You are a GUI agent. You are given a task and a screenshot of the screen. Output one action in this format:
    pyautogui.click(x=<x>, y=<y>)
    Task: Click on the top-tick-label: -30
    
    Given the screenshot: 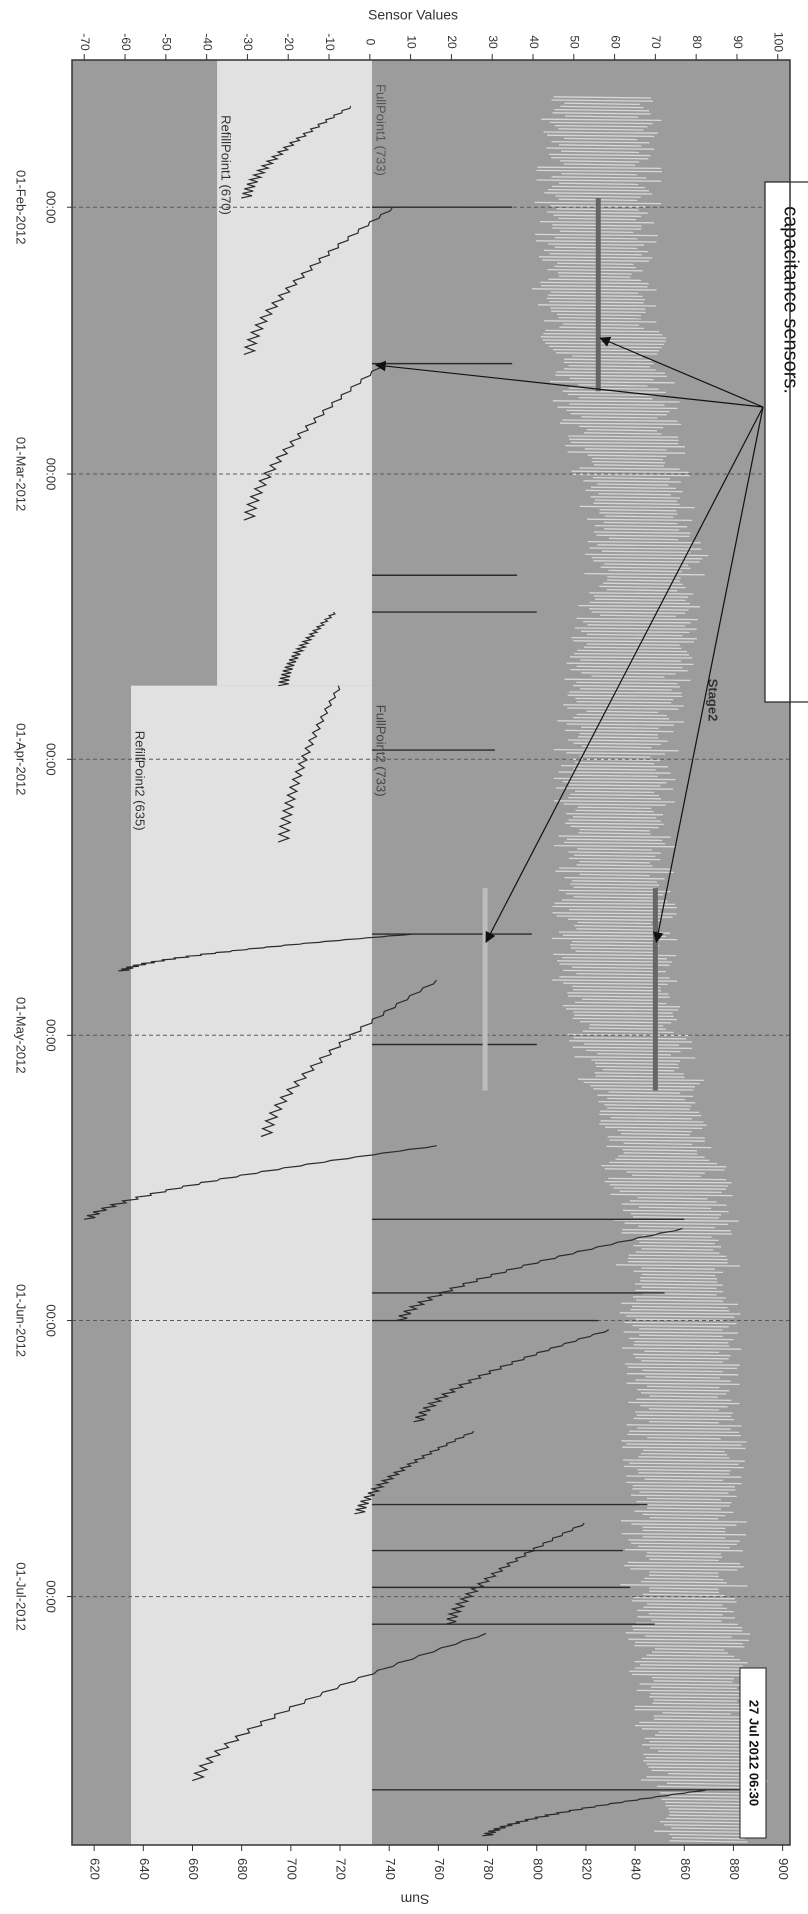 What is the action you would take?
    pyautogui.click(x=248, y=42)
    